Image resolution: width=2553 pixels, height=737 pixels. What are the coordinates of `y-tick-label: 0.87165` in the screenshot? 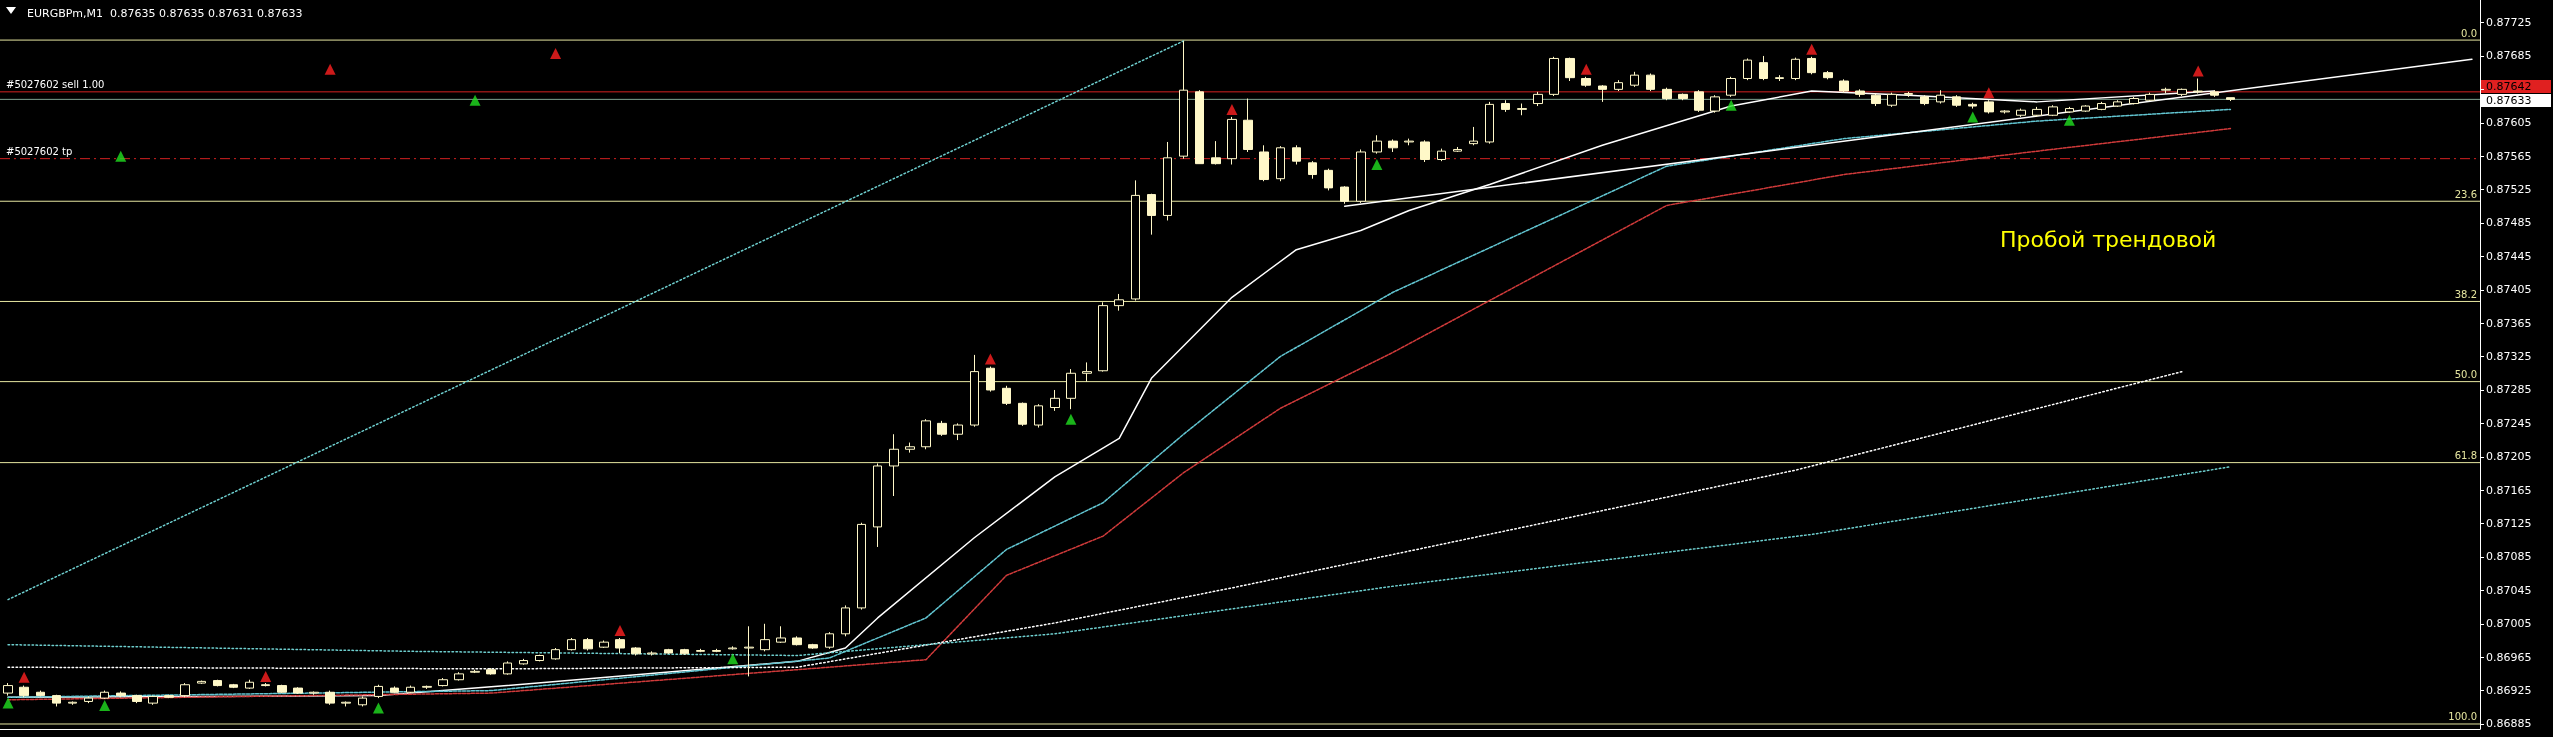 It's located at (2509, 490).